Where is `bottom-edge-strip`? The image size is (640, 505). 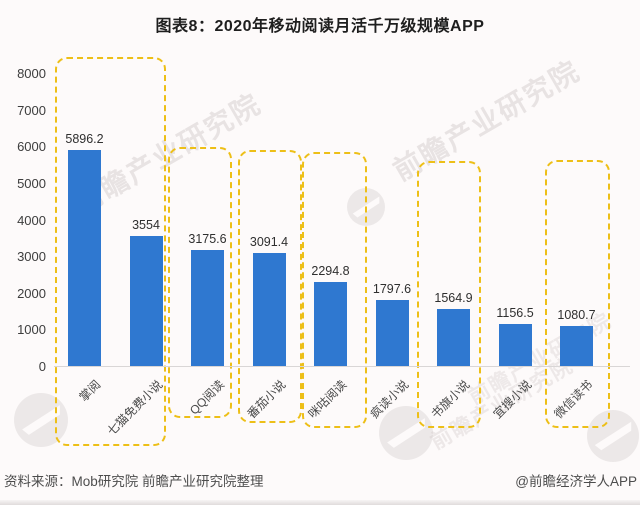 bottom-edge-strip is located at coordinates (320, 502).